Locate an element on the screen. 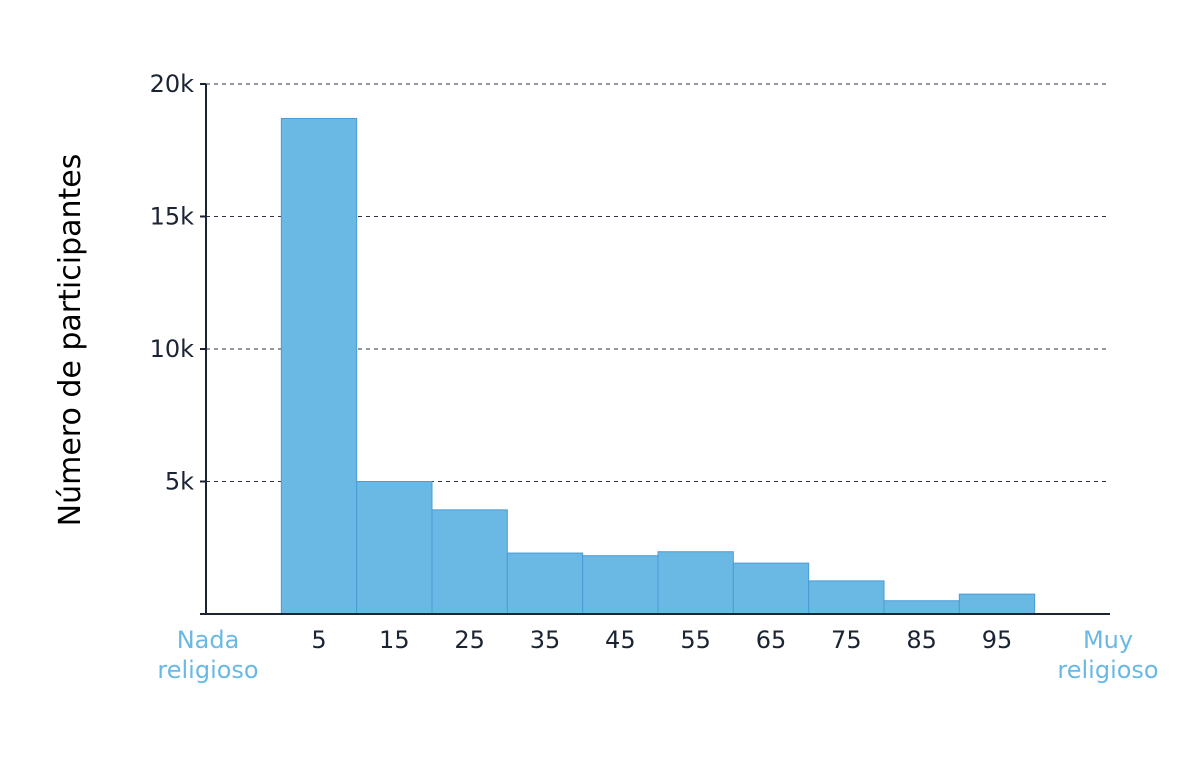  x-tick-label: 55 is located at coordinates (695, 640).